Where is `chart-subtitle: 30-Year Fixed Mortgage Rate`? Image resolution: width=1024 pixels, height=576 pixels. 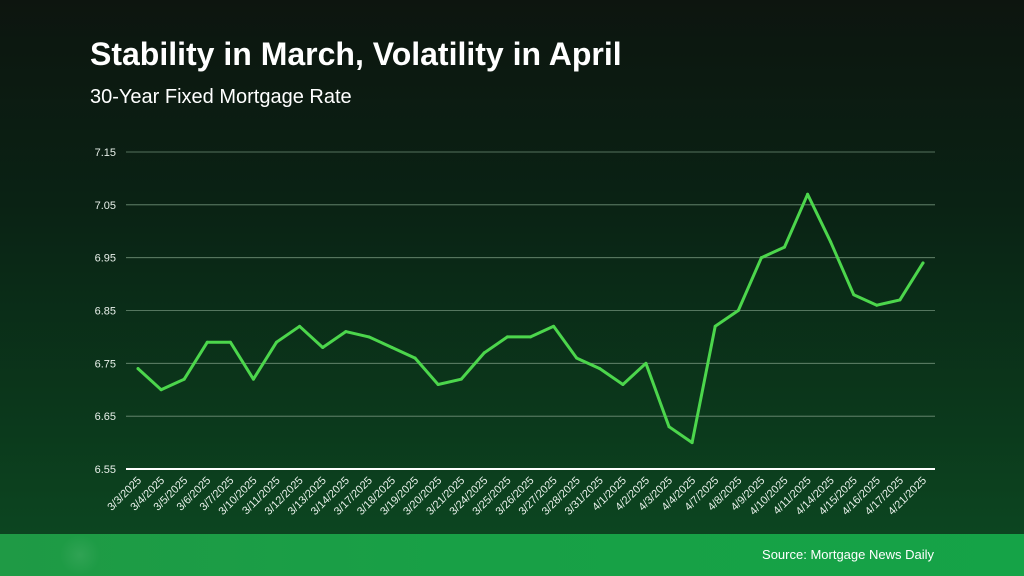
chart-subtitle: 30-Year Fixed Mortgage Rate is located at coordinates (221, 97).